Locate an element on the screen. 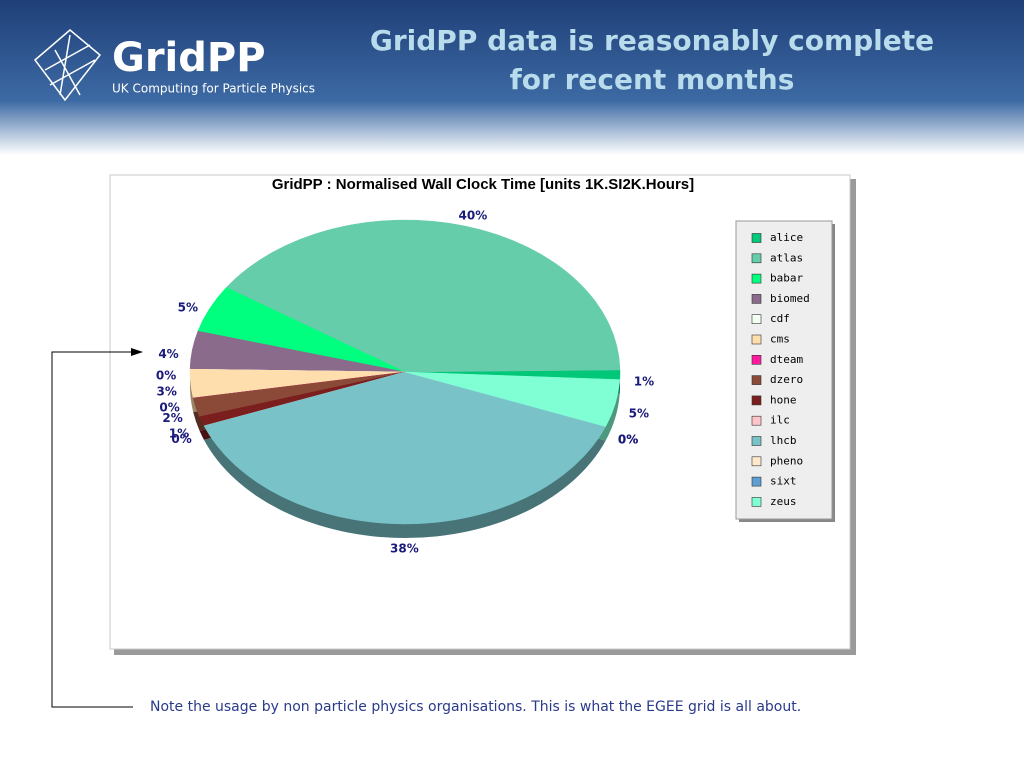  legend-label: lhcb is located at coordinates (783, 440).